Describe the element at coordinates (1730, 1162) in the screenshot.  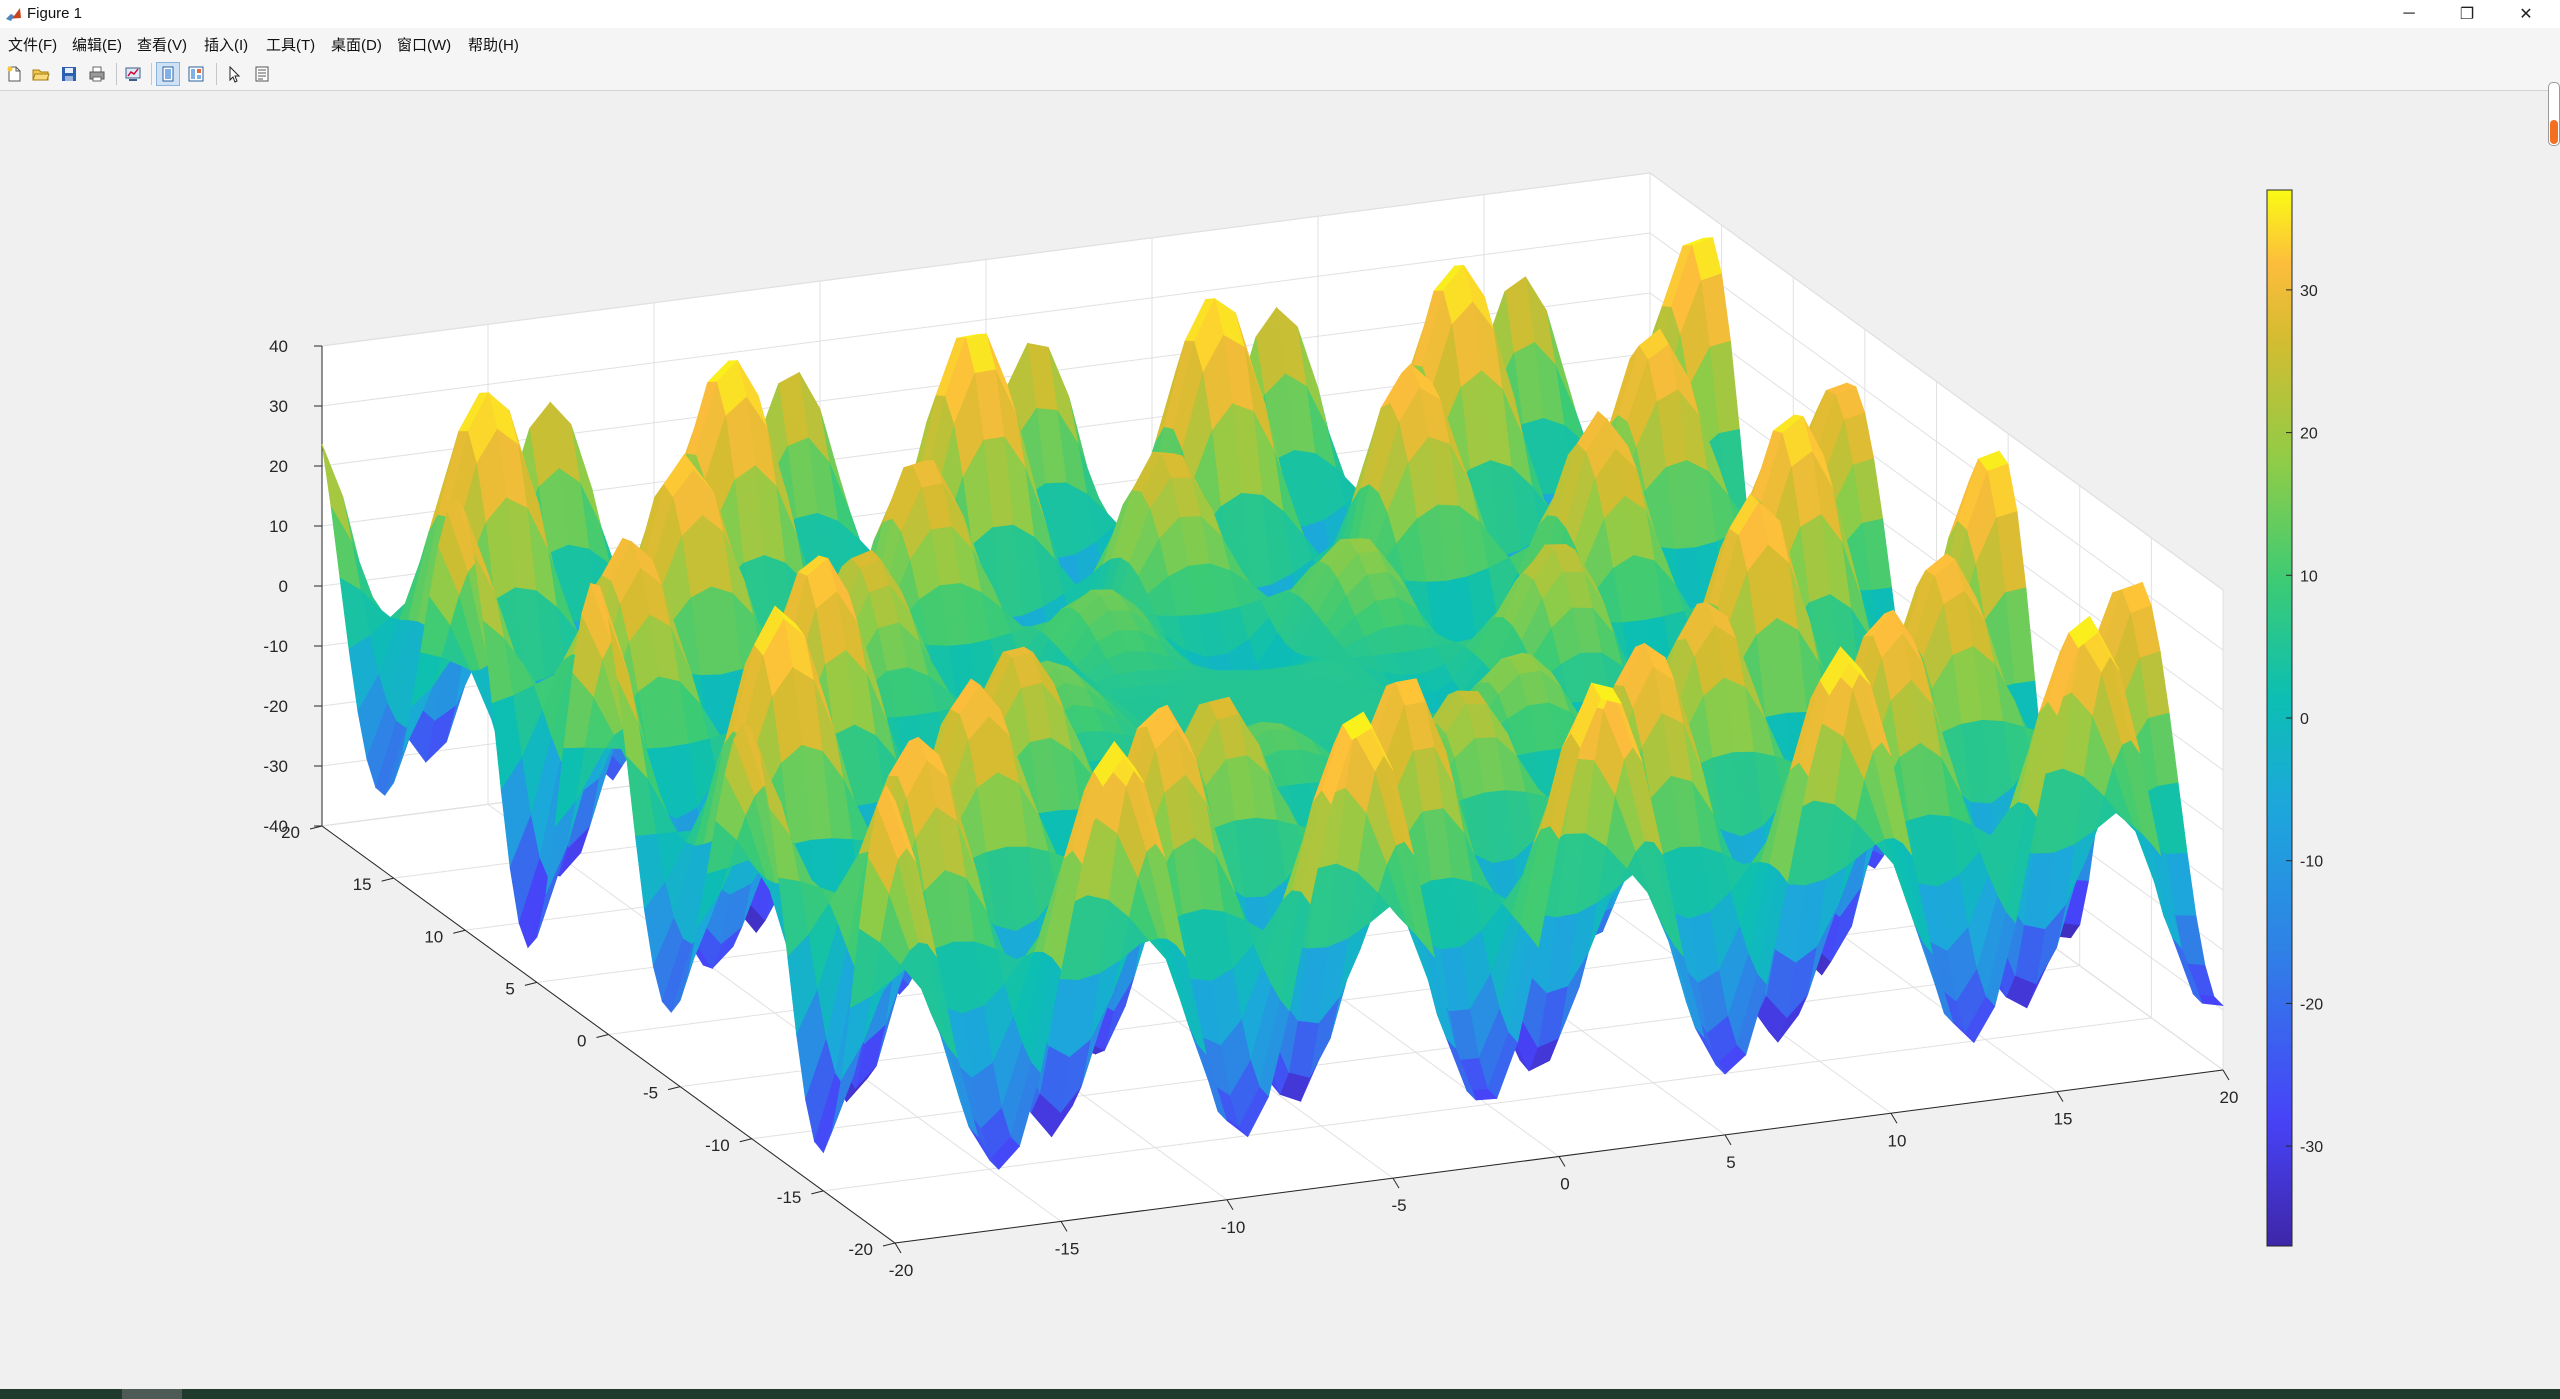
I see `x-tick-label: 5` at that location.